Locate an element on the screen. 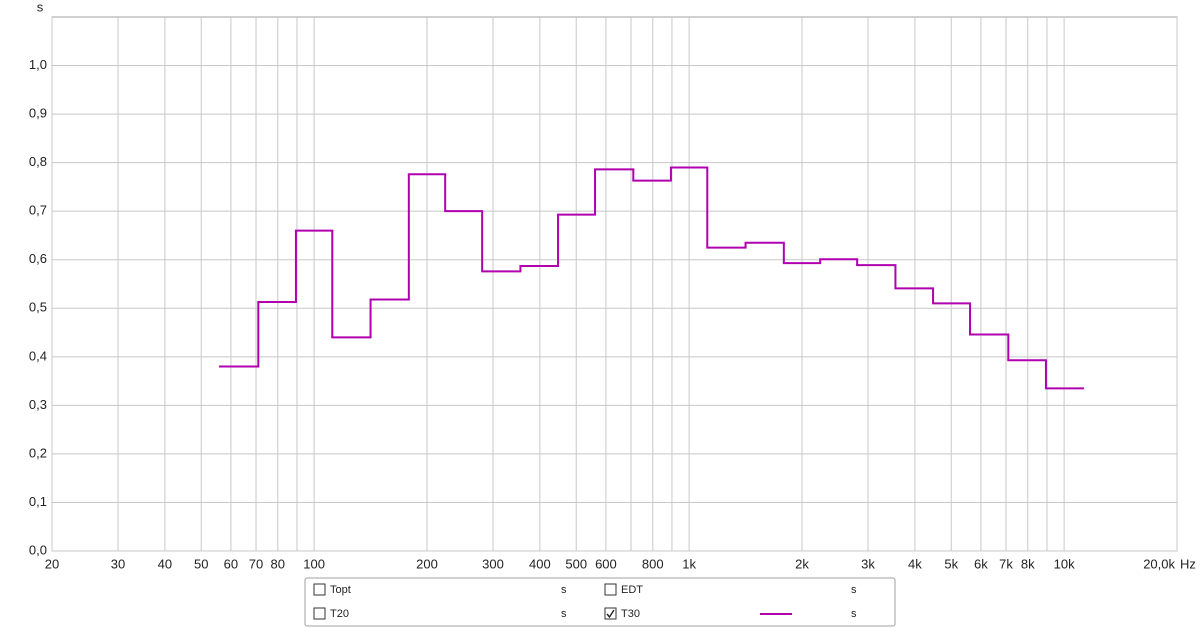 The height and width of the screenshot is (628, 1200). legend: Topt s EDT s T20 s T30 s is located at coordinates (585, 601).